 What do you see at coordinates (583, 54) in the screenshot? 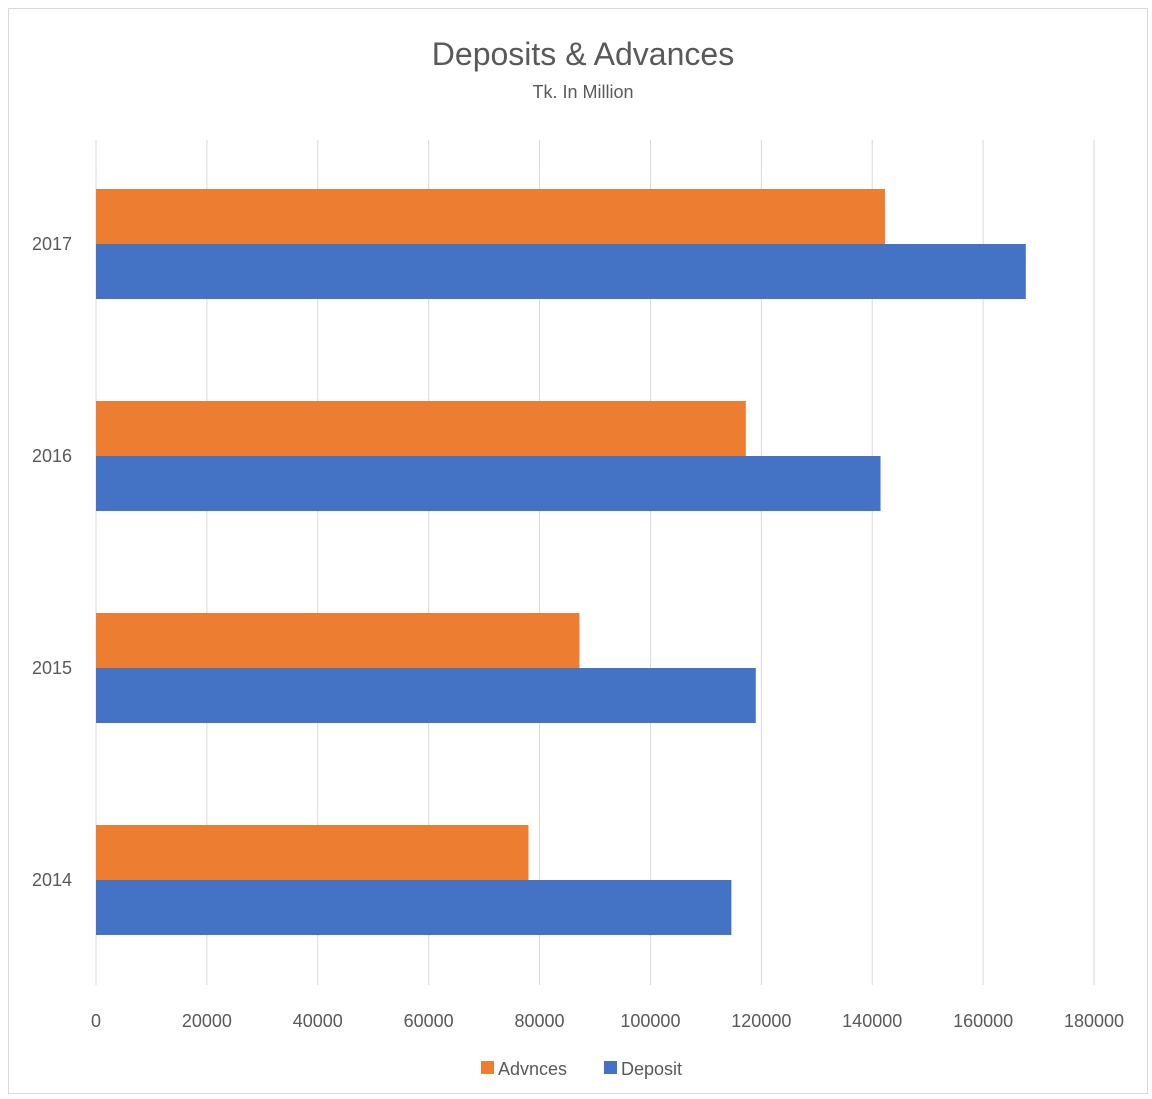
I see `chart-title: Deposits & Advances` at bounding box center [583, 54].